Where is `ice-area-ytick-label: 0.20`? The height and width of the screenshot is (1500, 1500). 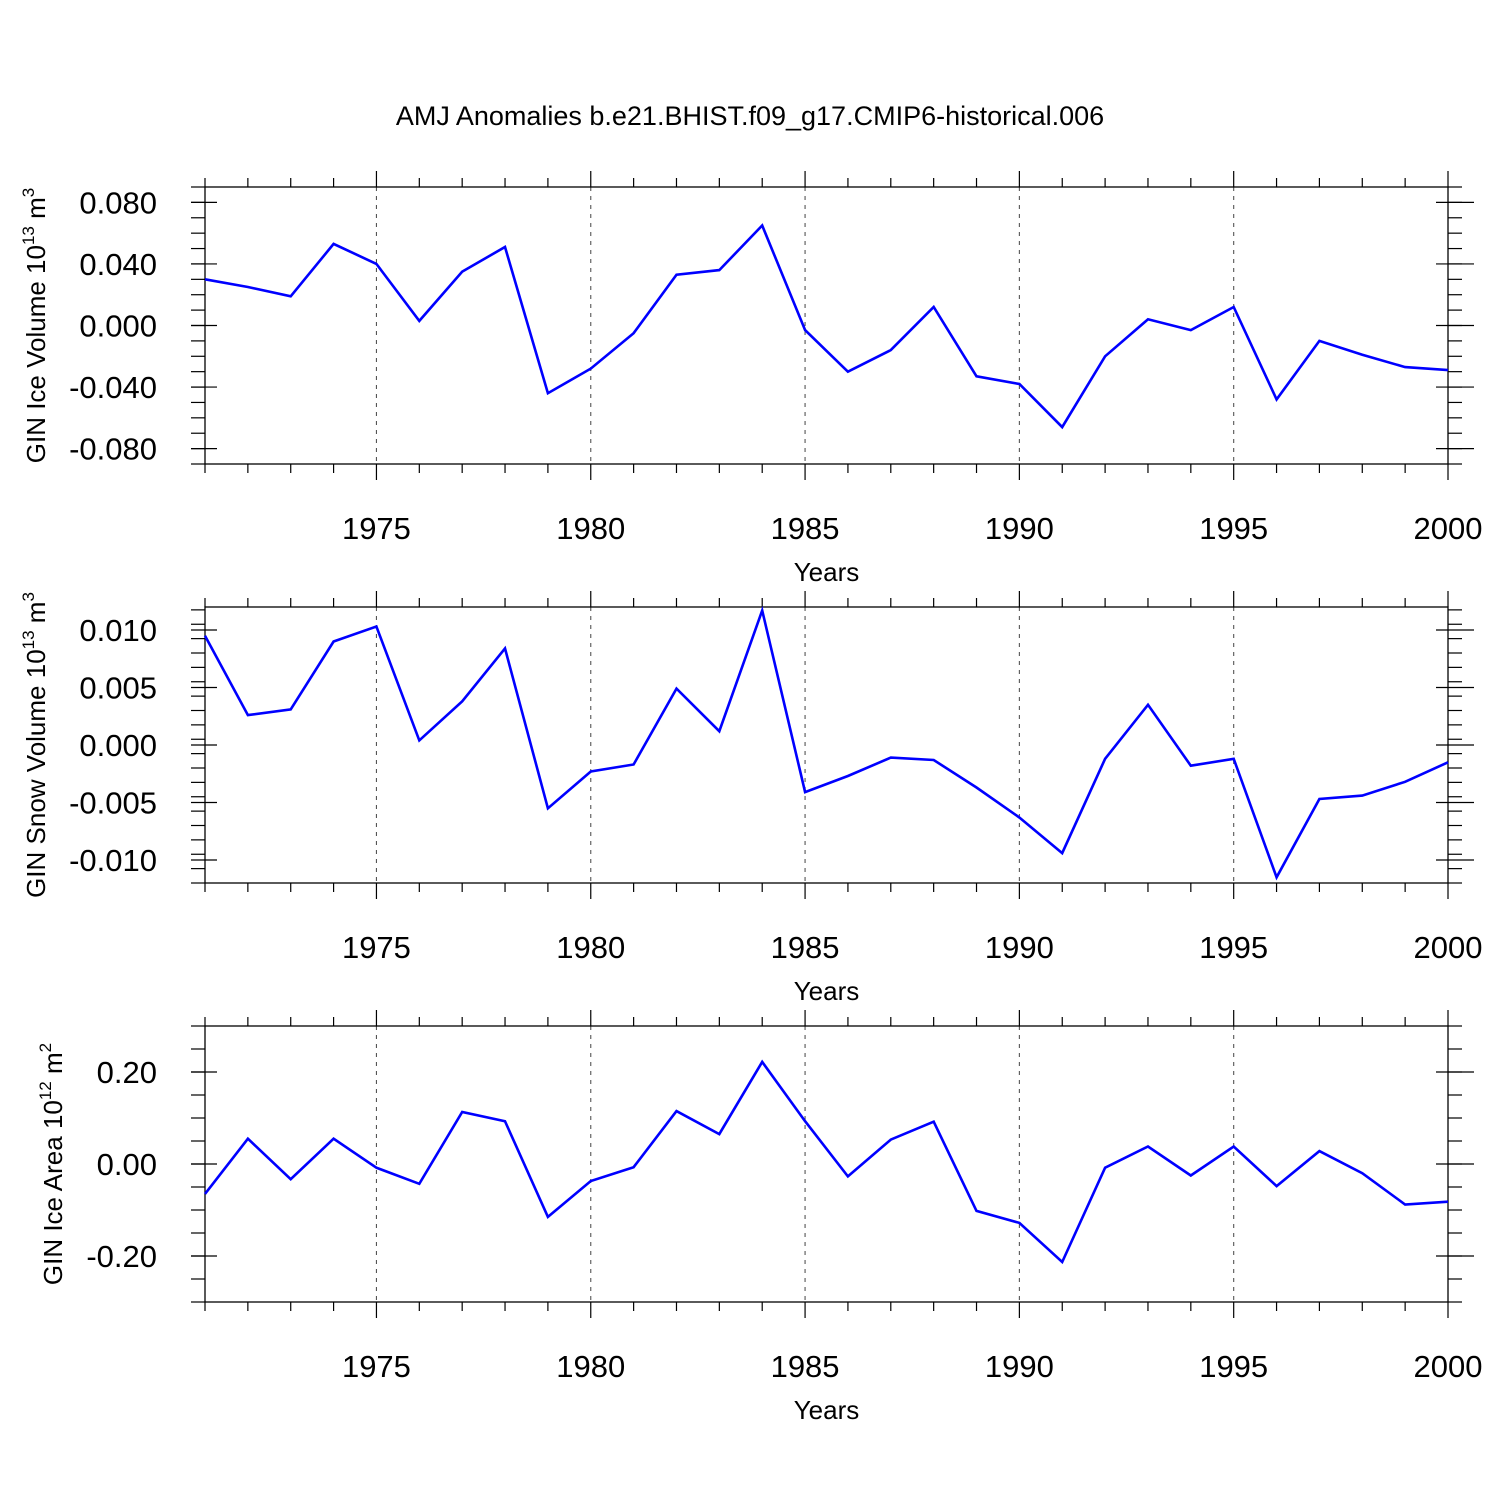
ice-area-ytick-label: 0.20 is located at coordinates (127, 1072).